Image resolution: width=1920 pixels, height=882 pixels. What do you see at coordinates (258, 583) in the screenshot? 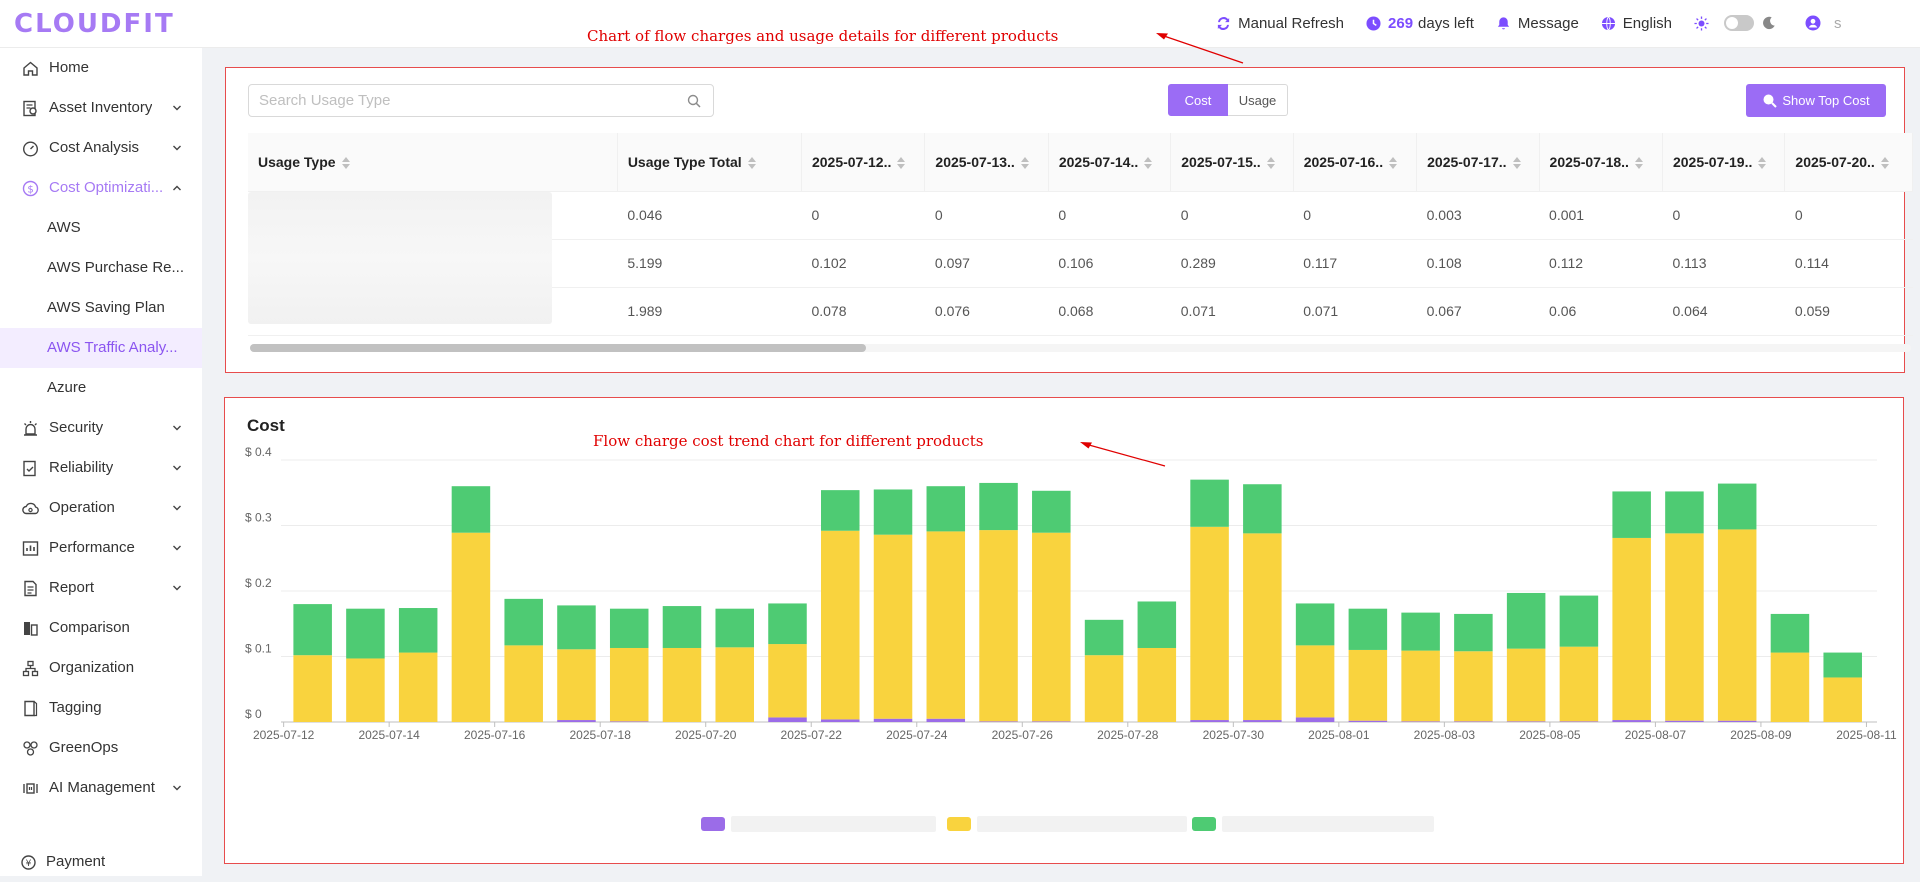
I see `y-tick-label: $ 0.2` at bounding box center [258, 583].